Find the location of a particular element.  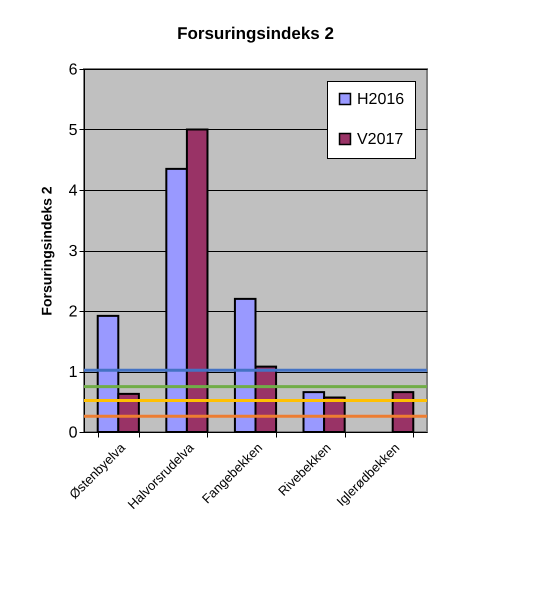

y-tick-label: 2 is located at coordinates (73, 312).